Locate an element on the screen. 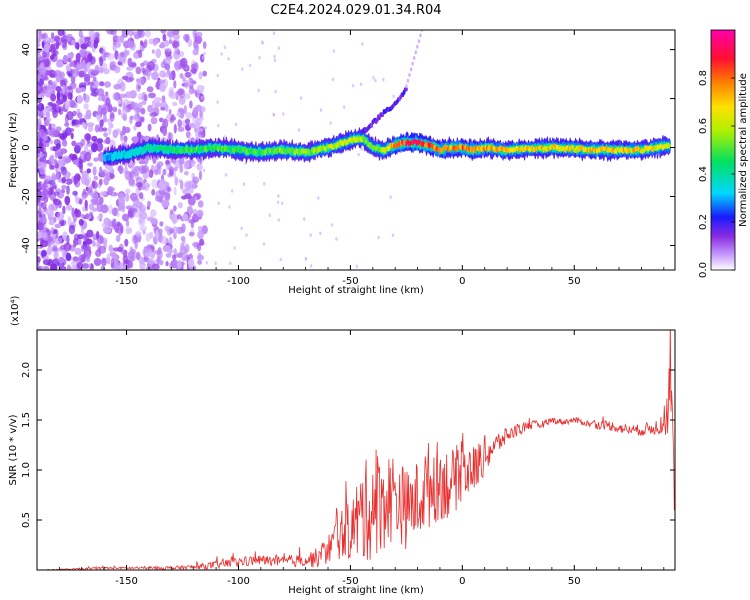 The height and width of the screenshot is (600, 750). colorbar-tick-label: 0.2 is located at coordinates (703, 222).